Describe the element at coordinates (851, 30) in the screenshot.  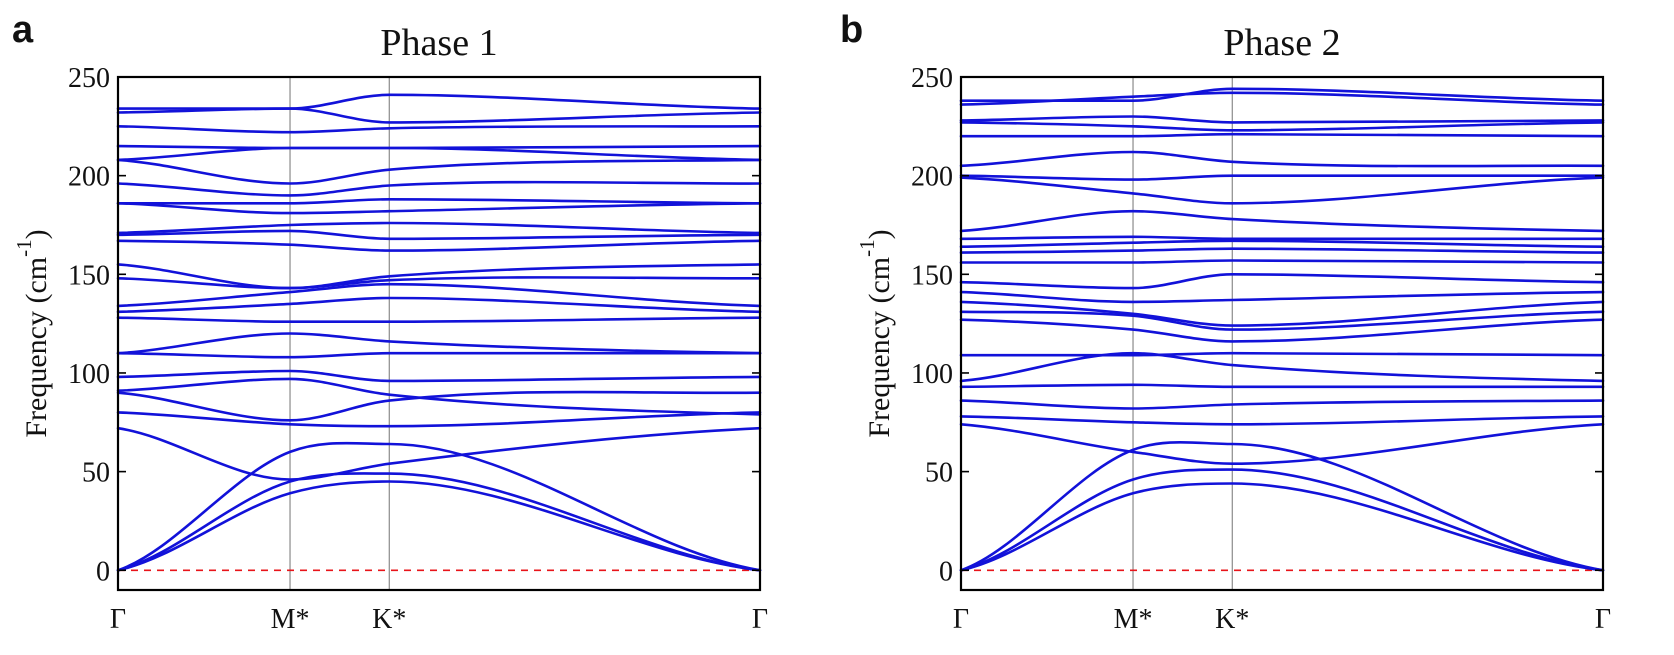
I see `panel-label: b` at that location.